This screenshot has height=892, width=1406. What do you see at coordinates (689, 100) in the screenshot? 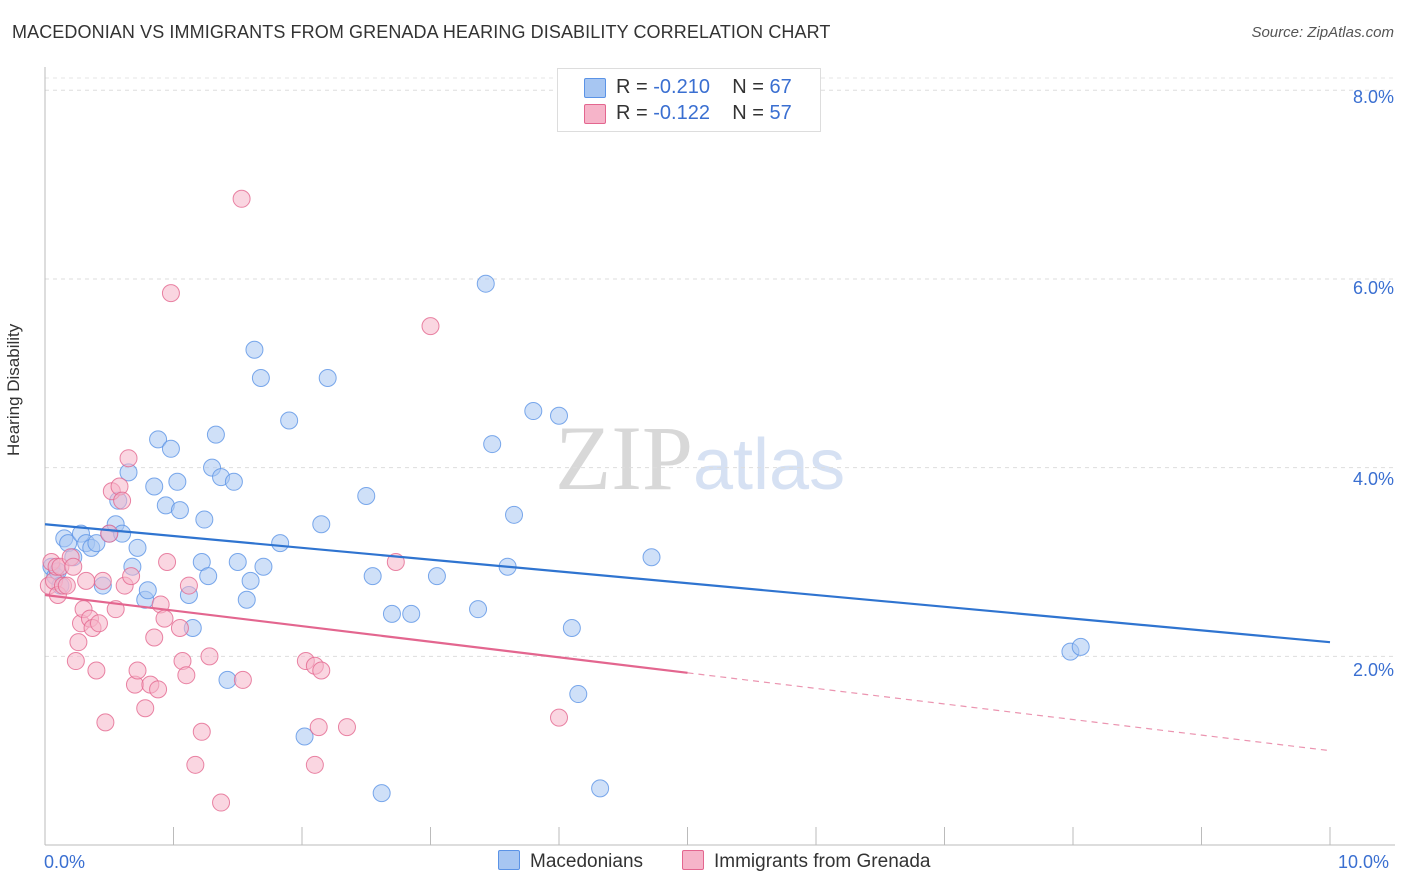
I see `stats-legend: R = -0.210 N = 67 R = -0.122 N = 57` at bounding box center [689, 100].